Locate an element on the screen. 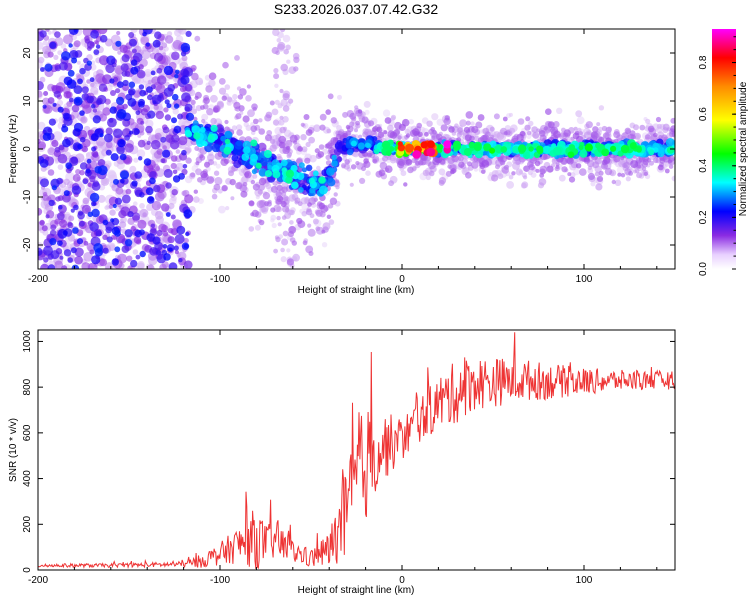 This screenshot has width=750, height=600. y-tick-label: 200 is located at coordinates (27, 524).